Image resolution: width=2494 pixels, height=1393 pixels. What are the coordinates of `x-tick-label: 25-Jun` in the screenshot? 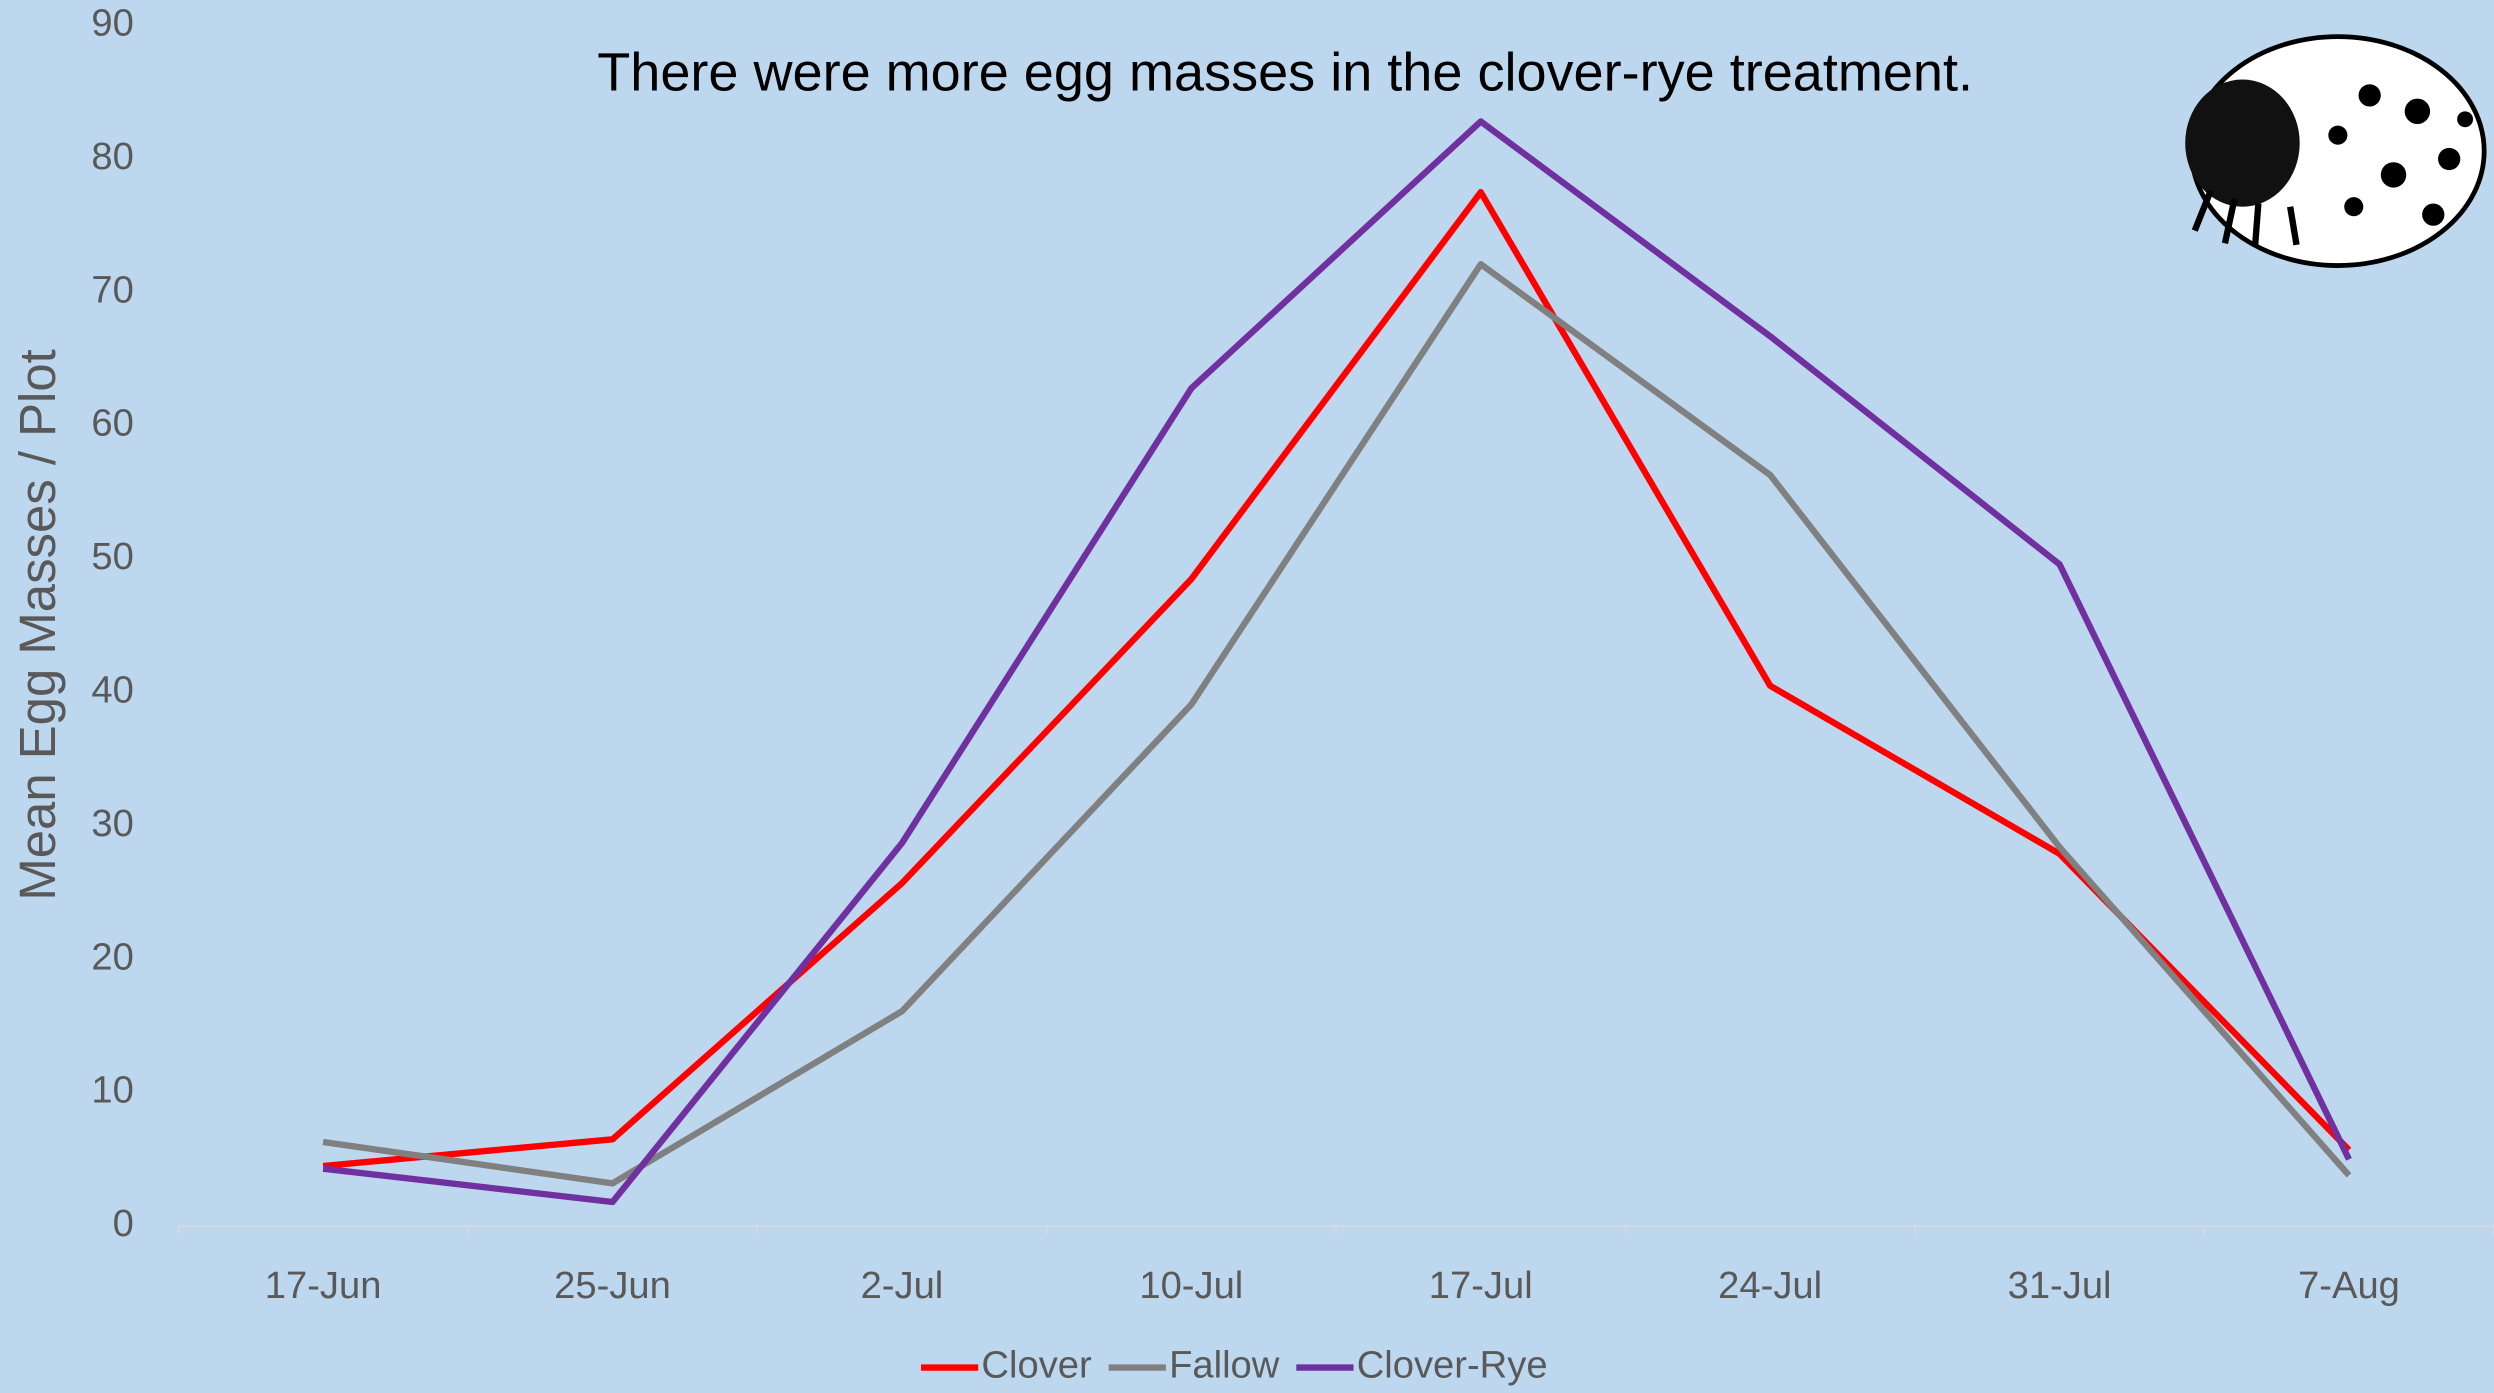 It's located at (612, 1285).